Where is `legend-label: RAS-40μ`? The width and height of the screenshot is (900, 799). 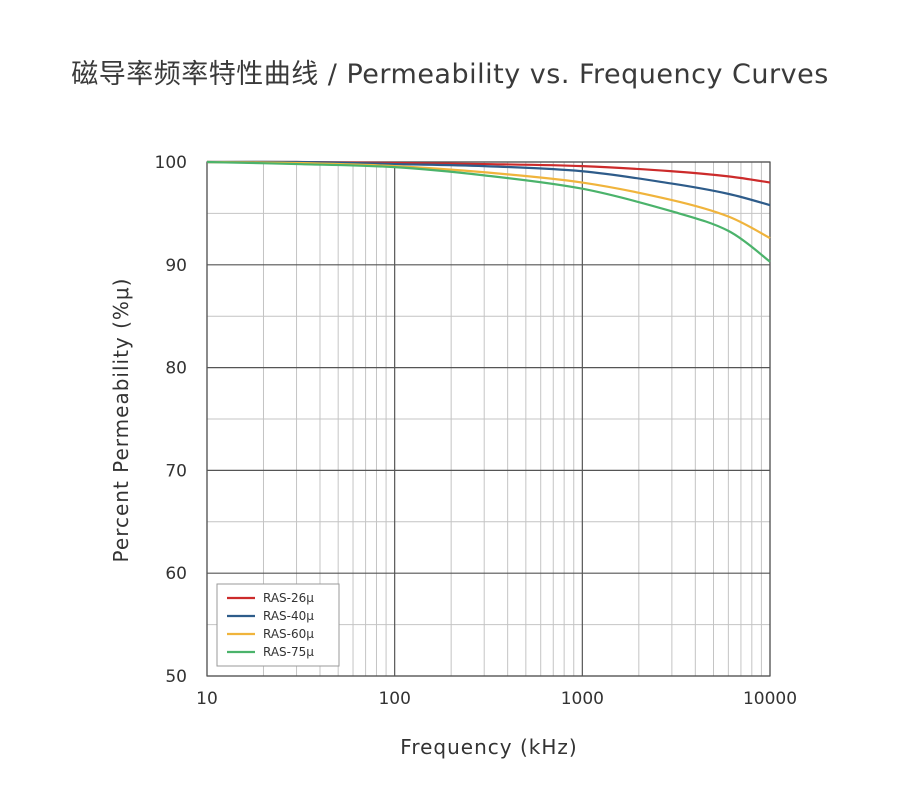 legend-label: RAS-40μ is located at coordinates (288, 616).